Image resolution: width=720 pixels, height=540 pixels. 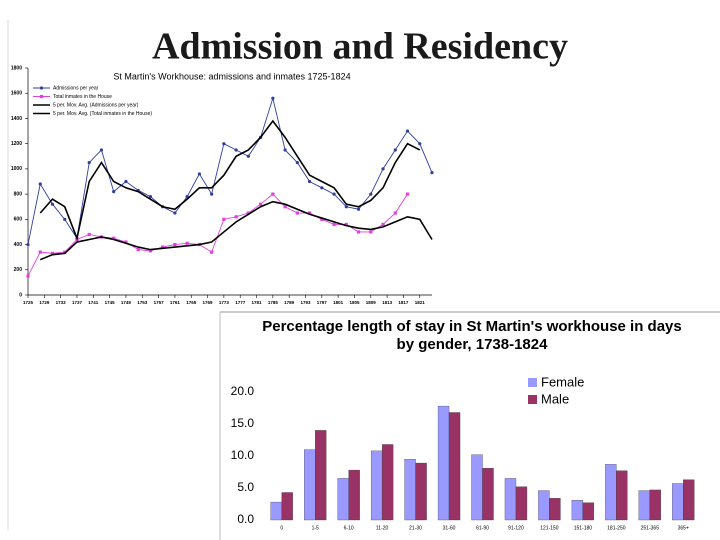 What do you see at coordinates (28, 302) in the screenshot?
I see `x-tick-label: 1725` at bounding box center [28, 302].